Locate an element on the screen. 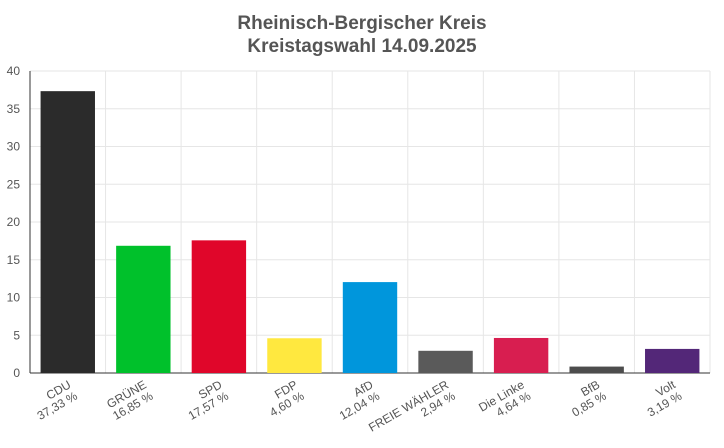 This screenshot has width=724, height=448. y-tick-label: 25 is located at coordinates (14, 184).